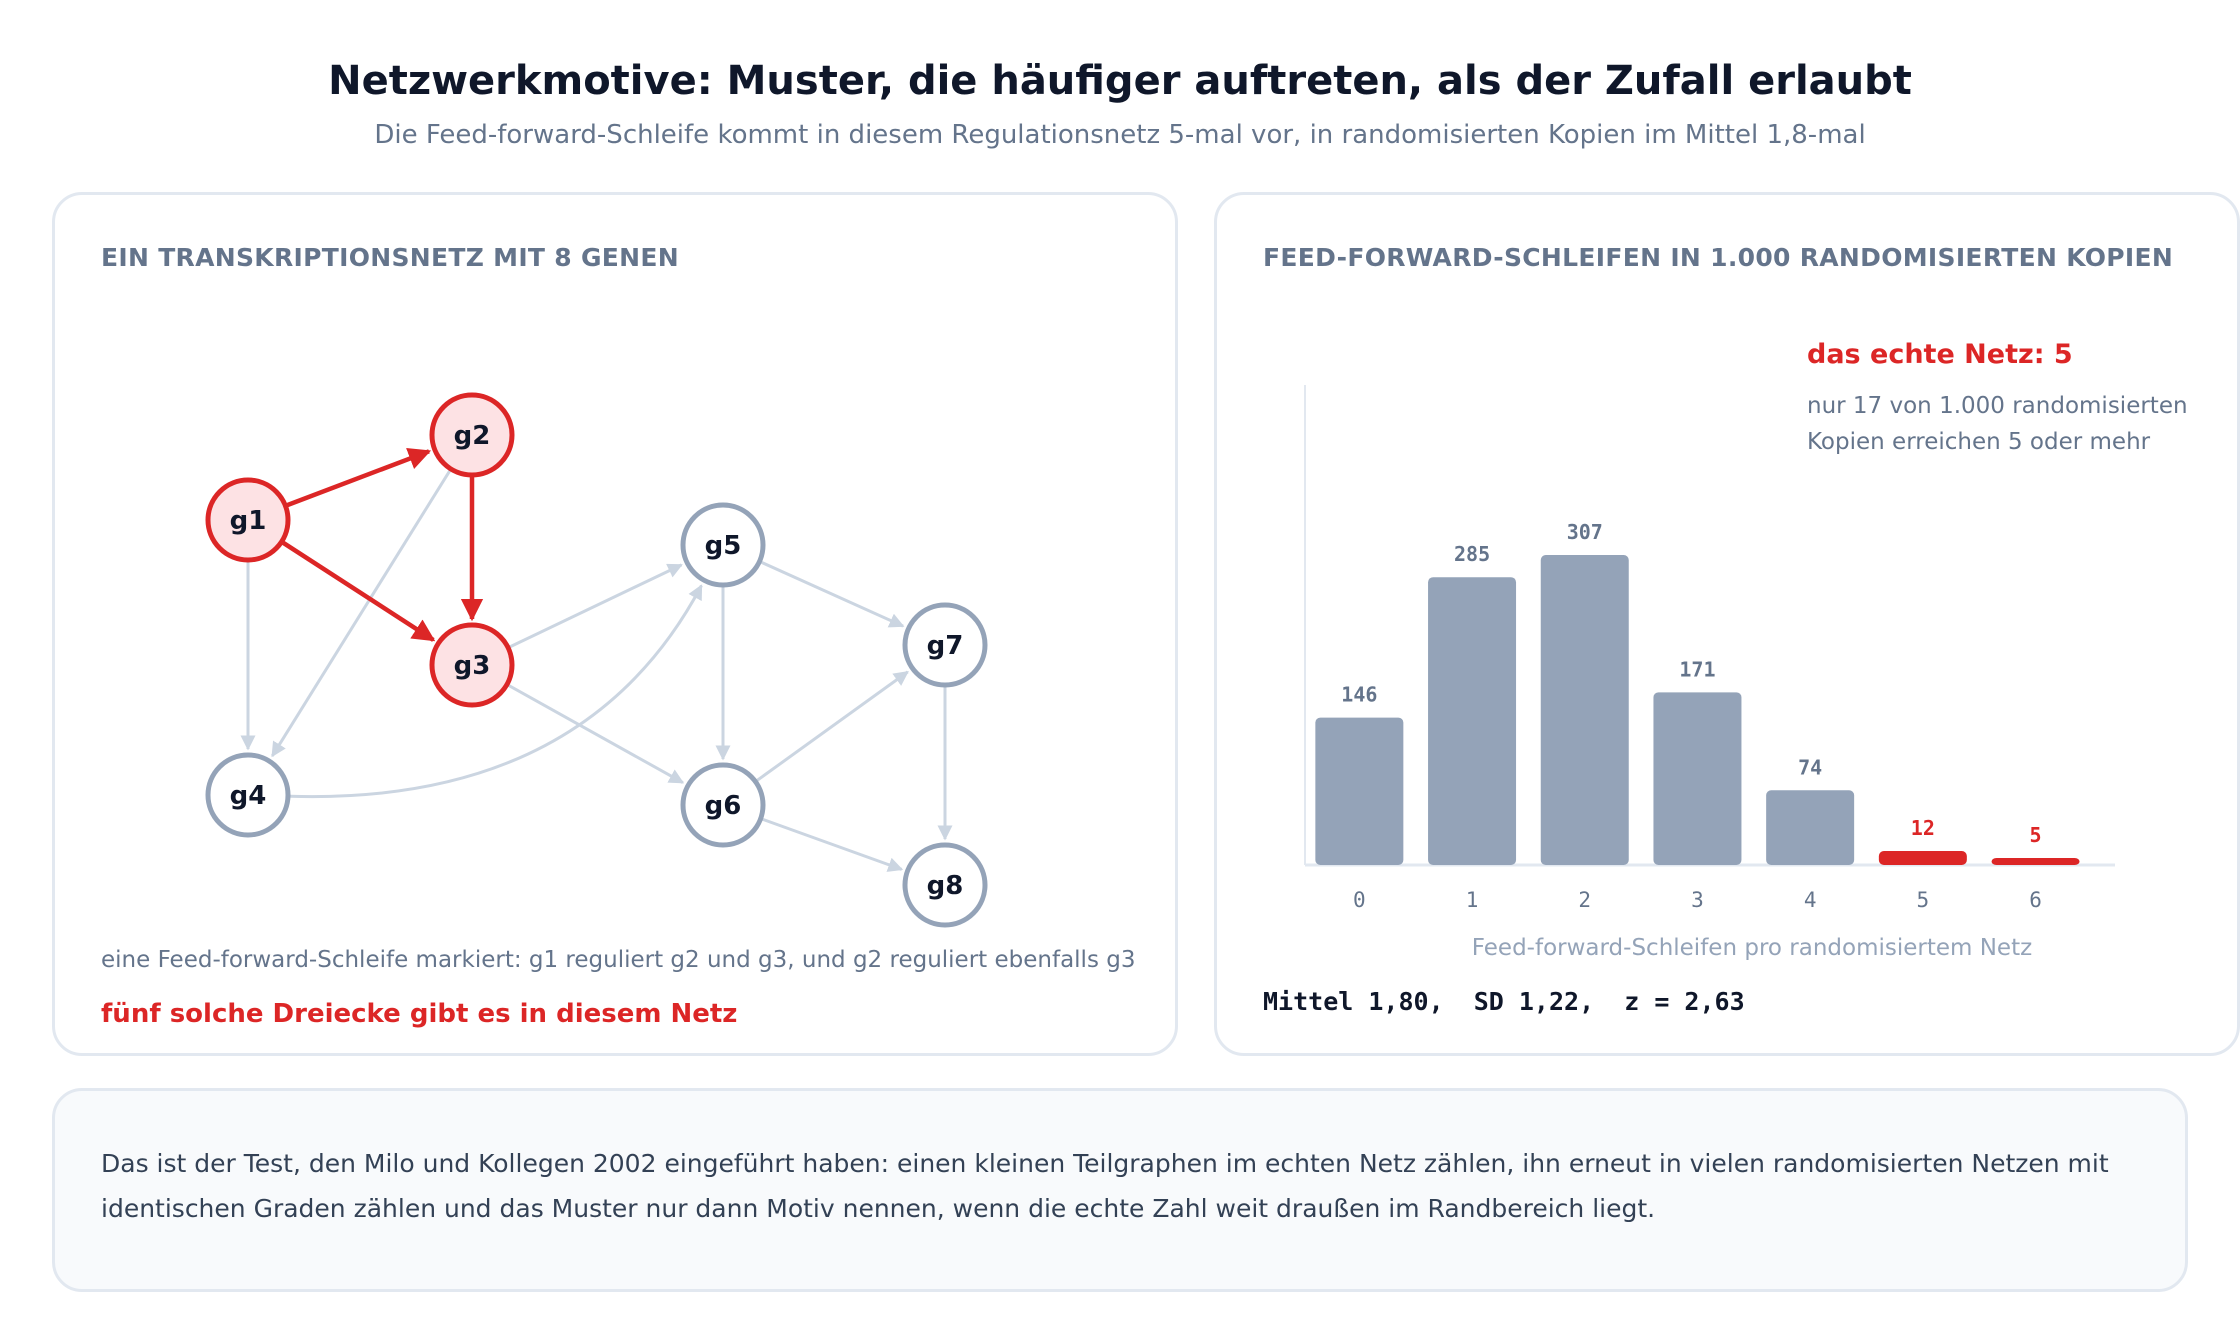 Image resolution: width=2240 pixels, height=1320 pixels. What do you see at coordinates (1979, 442) in the screenshot?
I see `annotation-line-2: Kopien erreichen 5 oder mehr` at bounding box center [1979, 442].